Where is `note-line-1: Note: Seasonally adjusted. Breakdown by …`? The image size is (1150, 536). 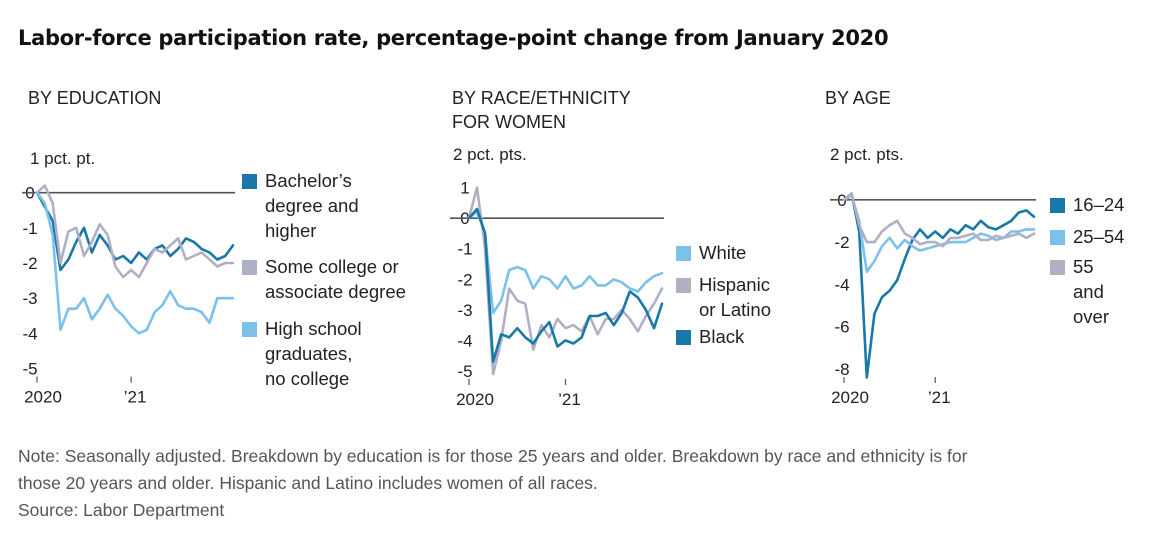
note-line-1: Note: Seasonally adjusted. Breakdown by … is located at coordinates (493, 456).